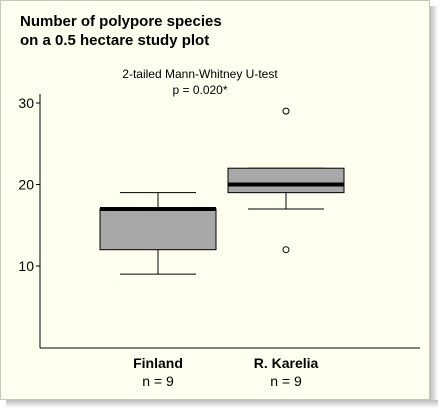 Image resolution: width=440 pixels, height=410 pixels. I want to click on sample-size-label-2: n = 9, so click(286, 381).